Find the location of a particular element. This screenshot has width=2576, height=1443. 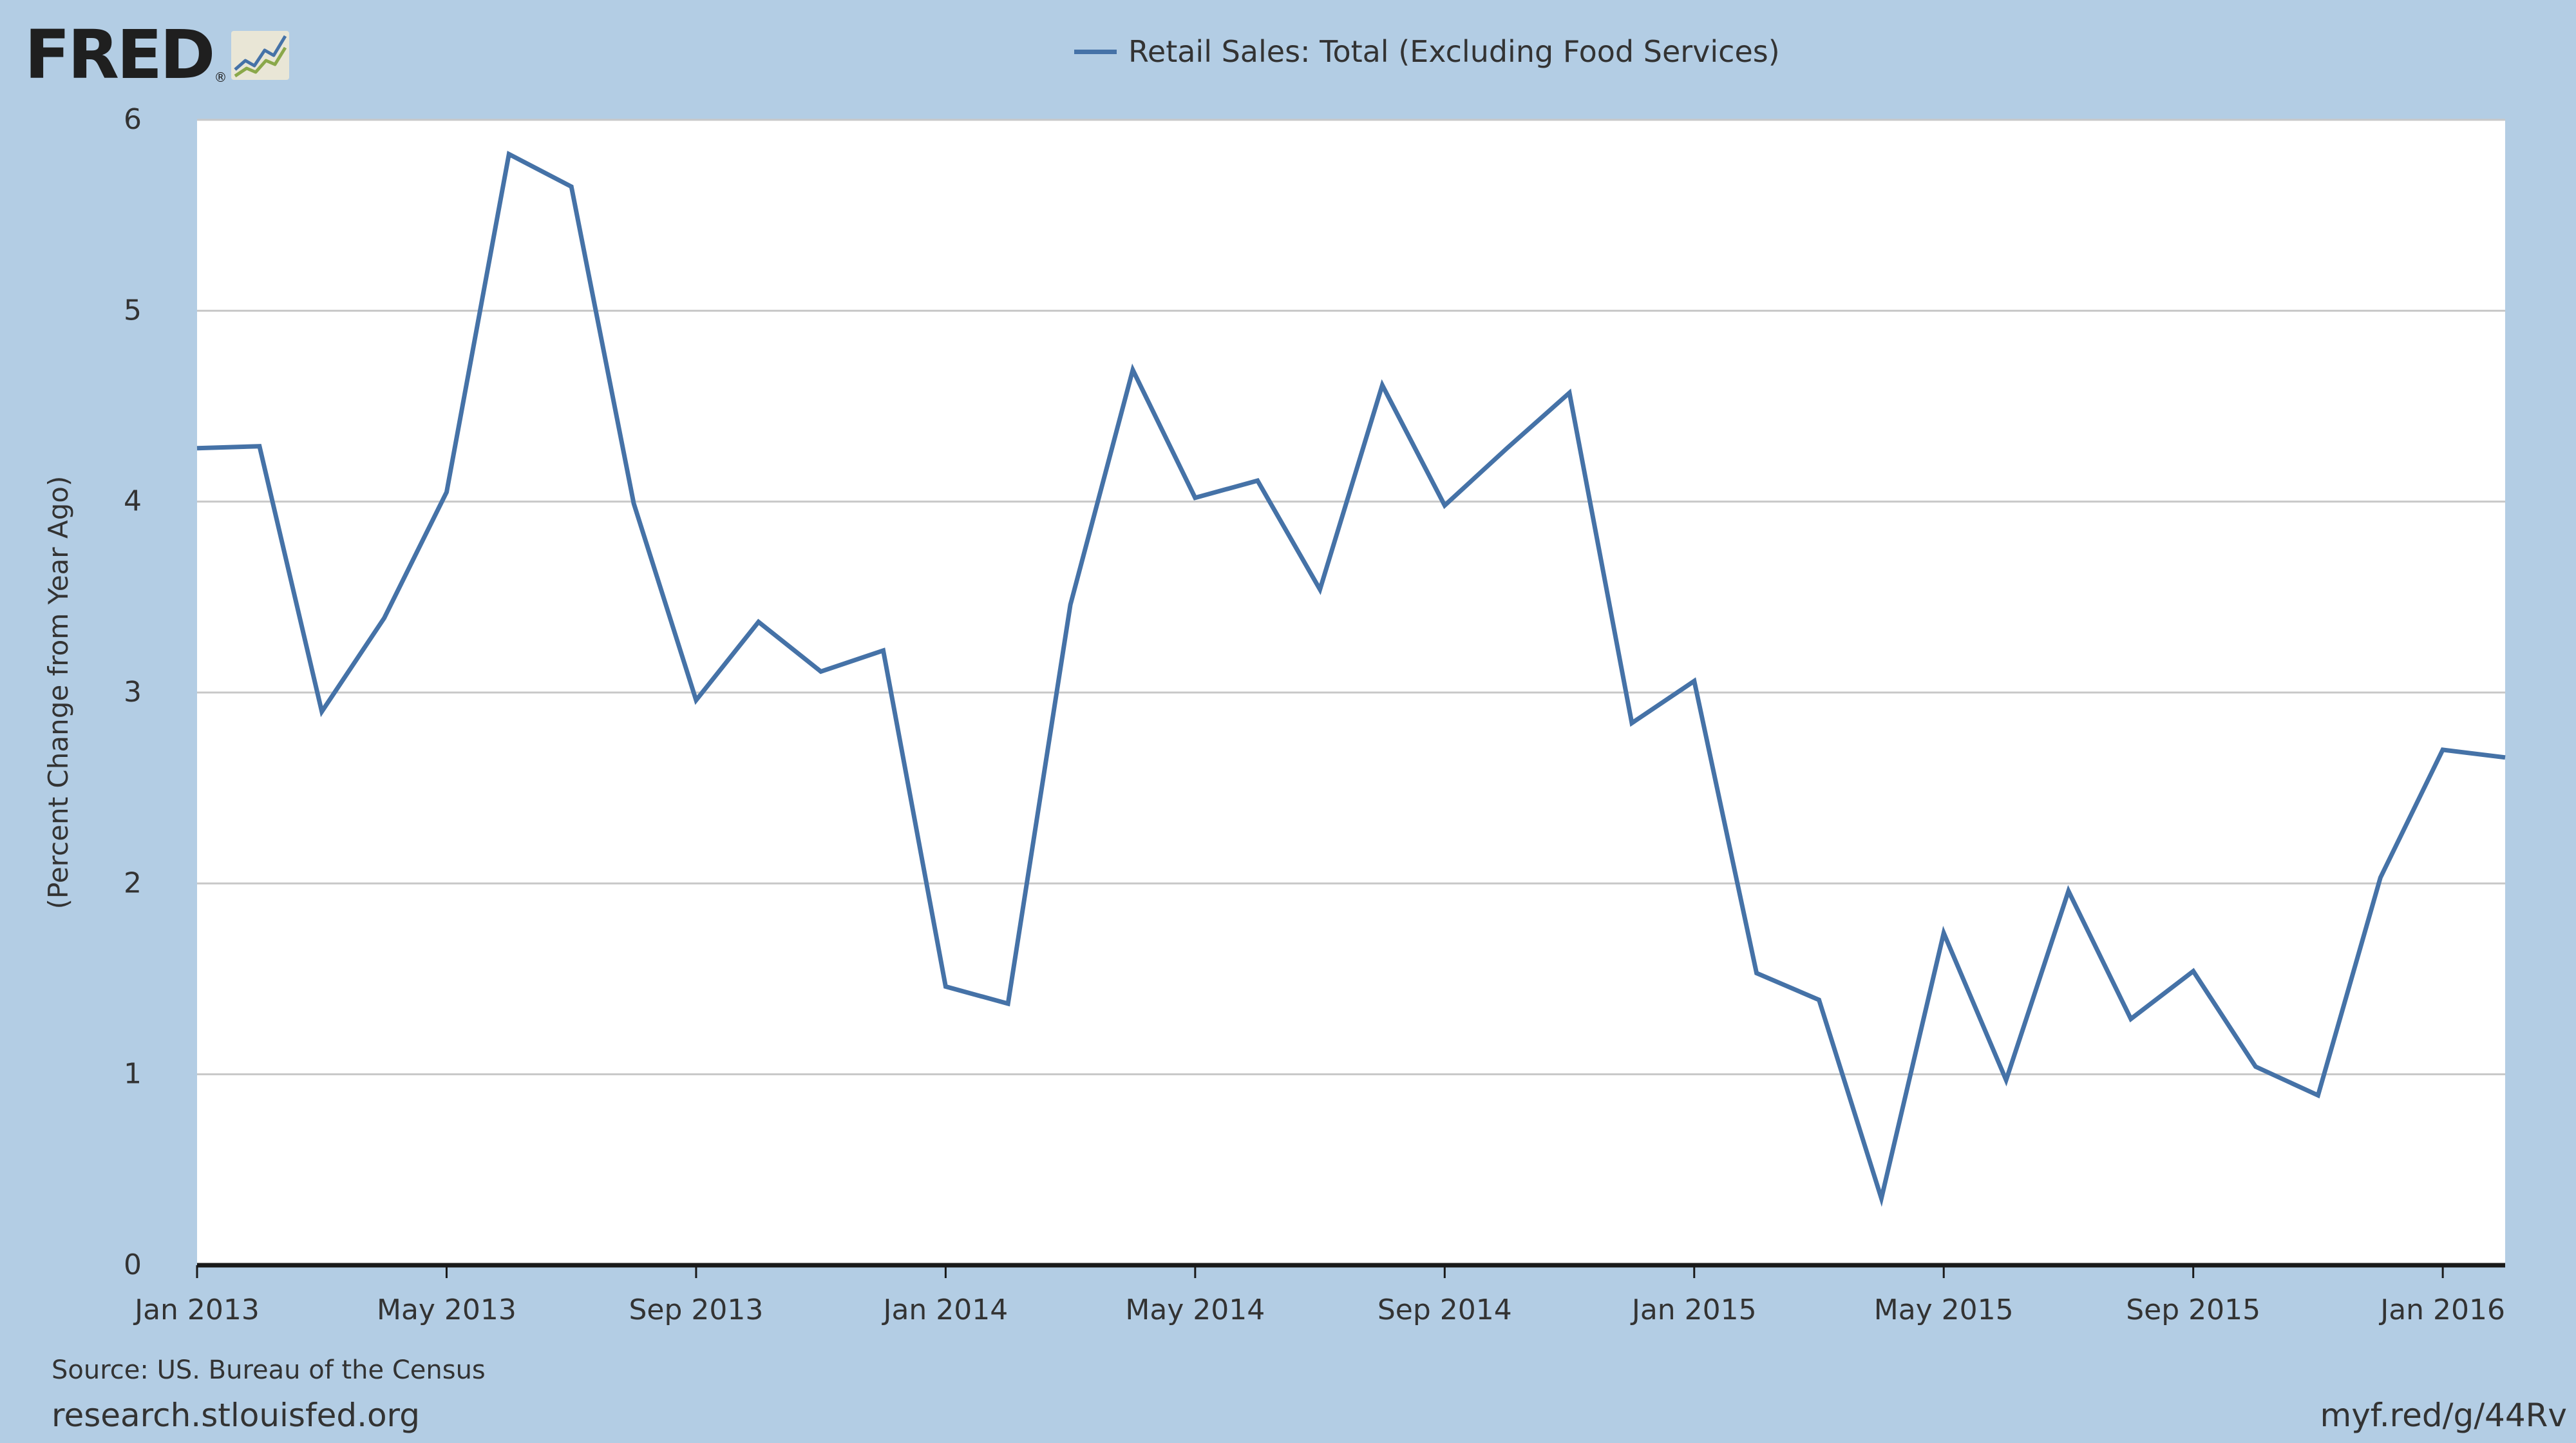

y-axis-title: (Percent Change from Year Ago) is located at coordinates (58, 693).